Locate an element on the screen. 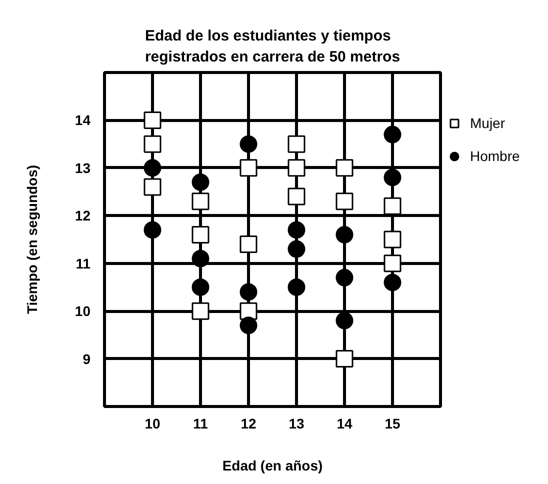  y-tick-label: 12 is located at coordinates (82, 216).